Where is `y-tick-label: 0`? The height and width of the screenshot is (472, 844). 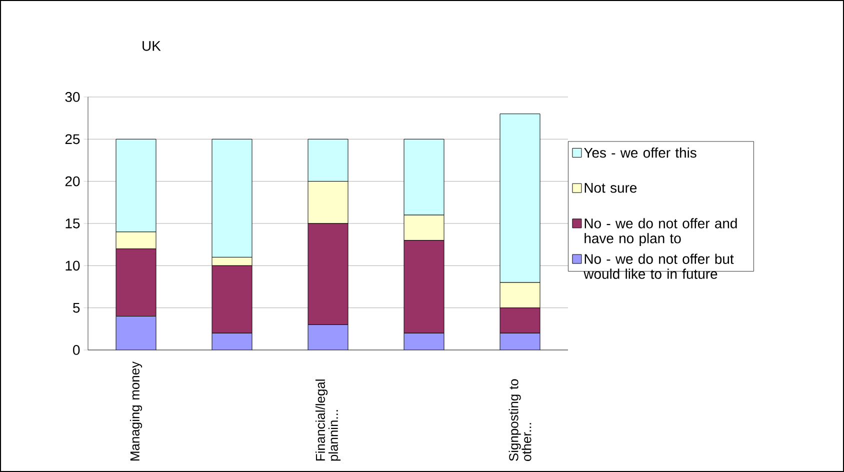
y-tick-label: 0 is located at coordinates (76, 350).